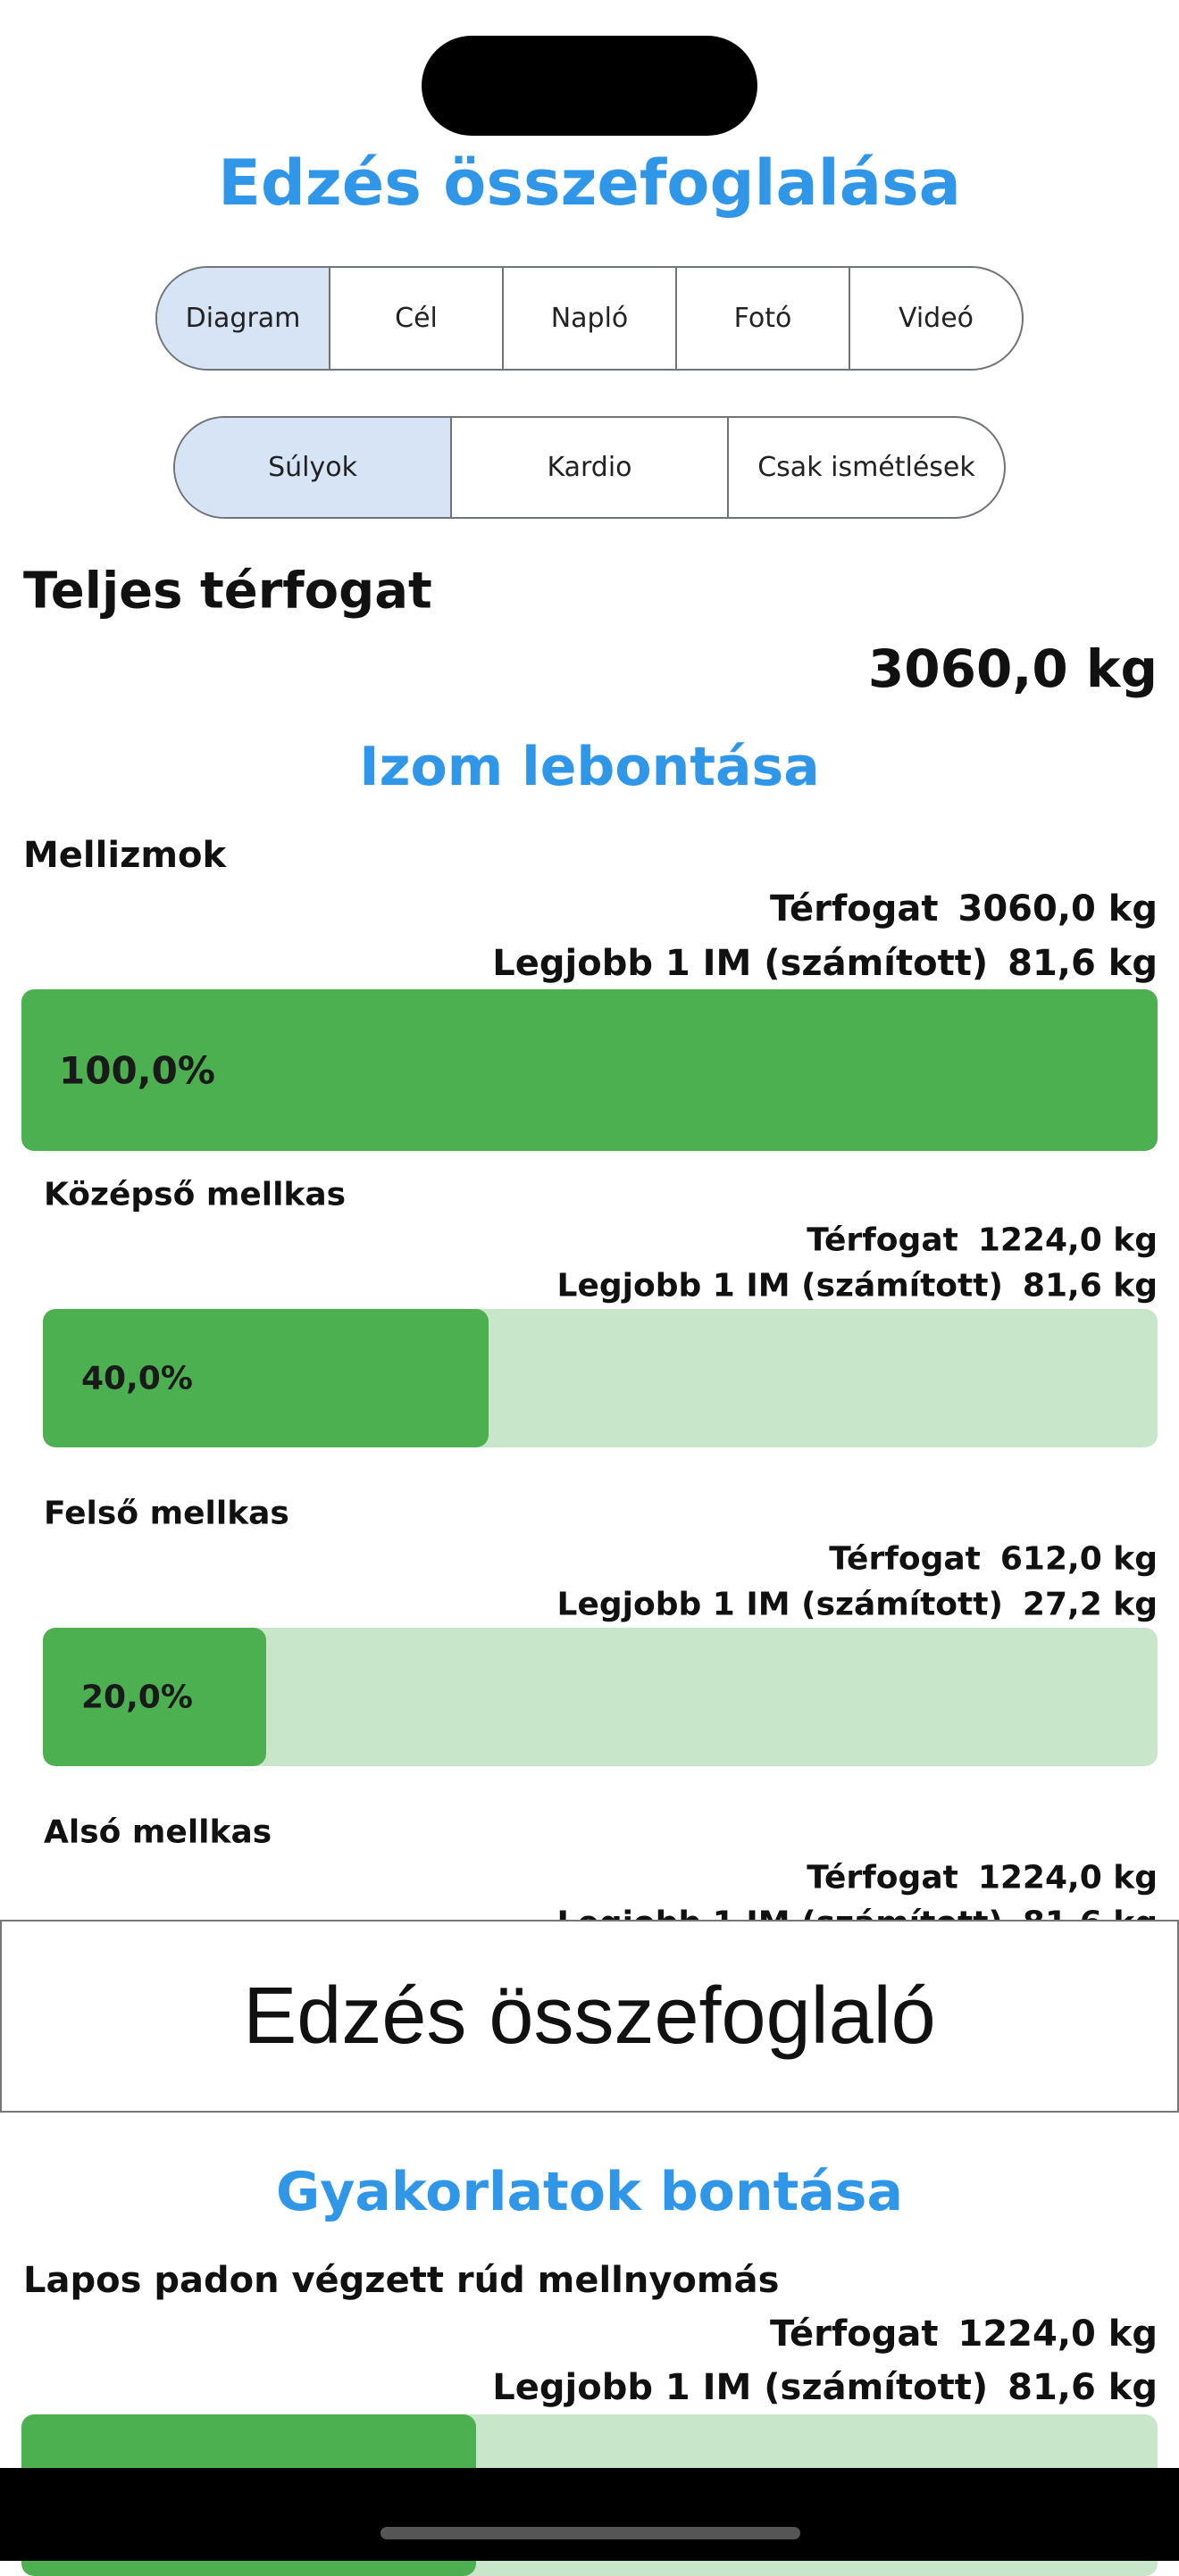 This screenshot has width=1179, height=2576. Describe the element at coordinates (994, 1559) in the screenshot. I see `volume-row: Térfogat 612,0 kg` at that location.